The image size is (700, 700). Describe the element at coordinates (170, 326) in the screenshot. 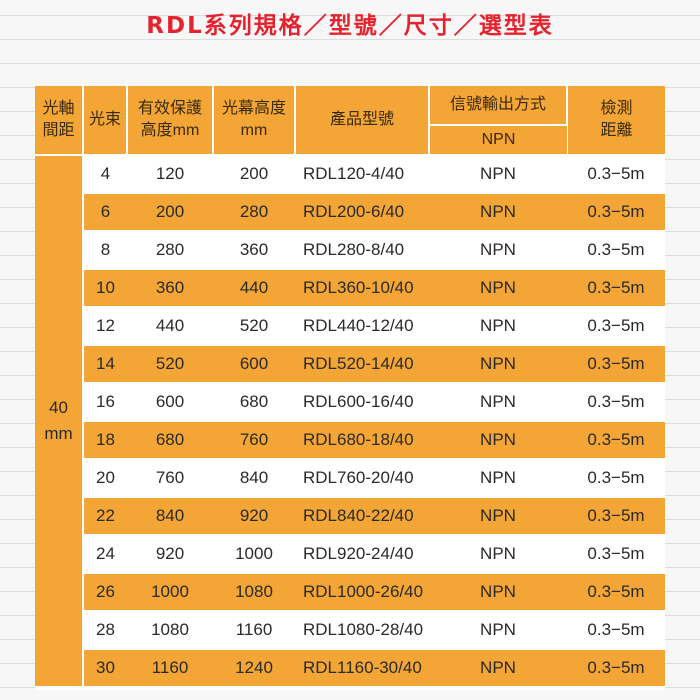

I see `cell-protect: 440` at that location.